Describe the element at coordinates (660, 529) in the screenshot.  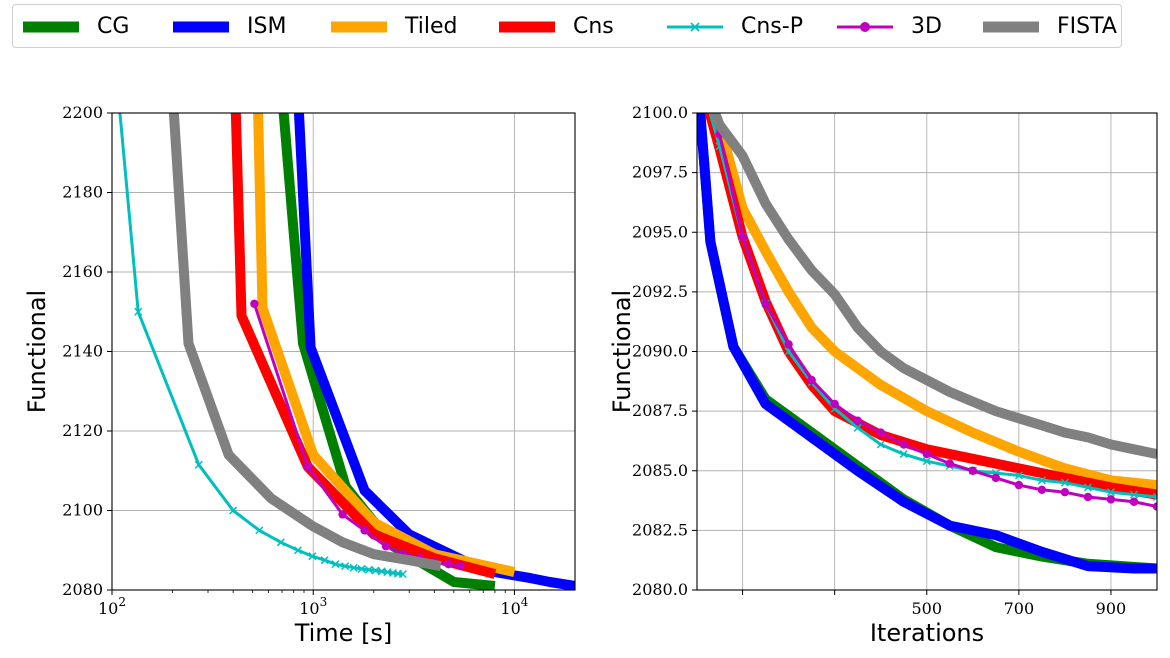
I see `y-tick-label: 2082.5` at that location.